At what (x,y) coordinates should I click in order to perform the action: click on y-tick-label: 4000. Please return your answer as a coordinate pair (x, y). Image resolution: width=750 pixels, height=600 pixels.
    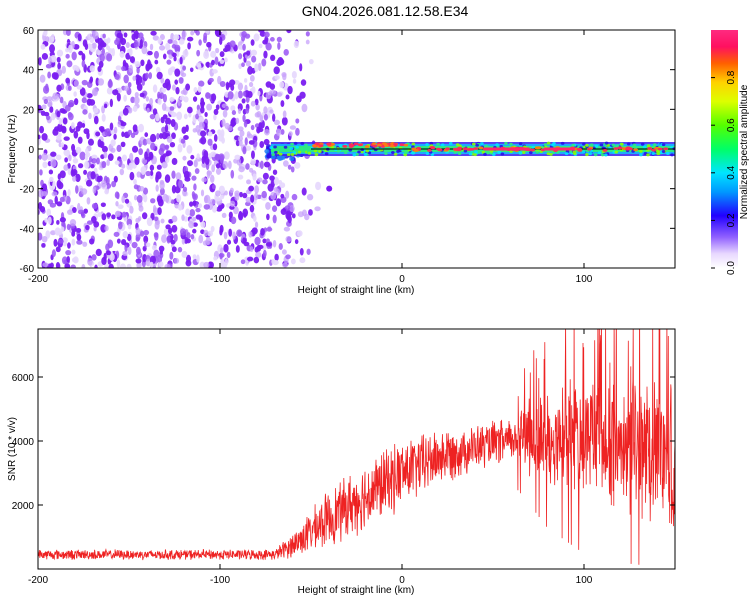
    Looking at the image, I should click on (23, 442).